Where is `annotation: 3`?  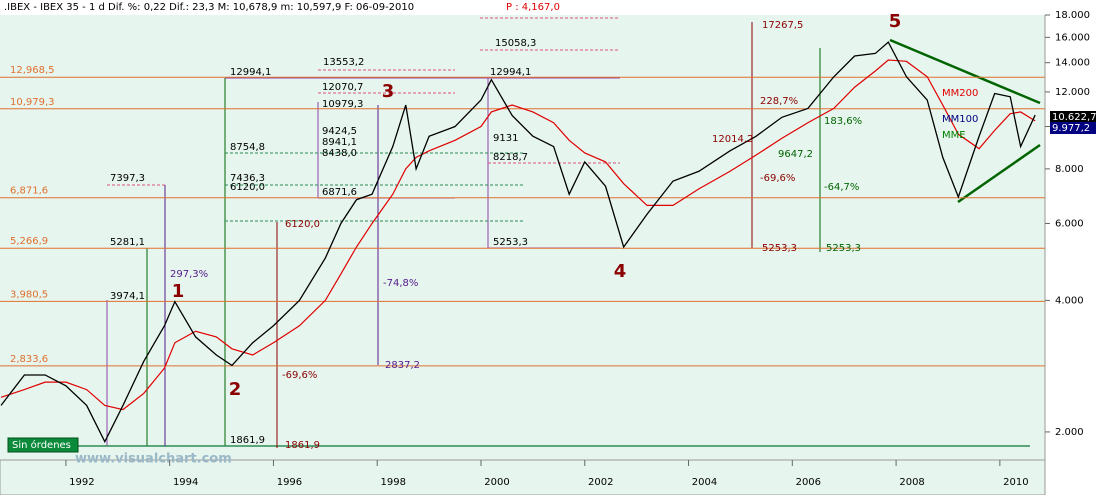
annotation: 3 is located at coordinates (388, 91).